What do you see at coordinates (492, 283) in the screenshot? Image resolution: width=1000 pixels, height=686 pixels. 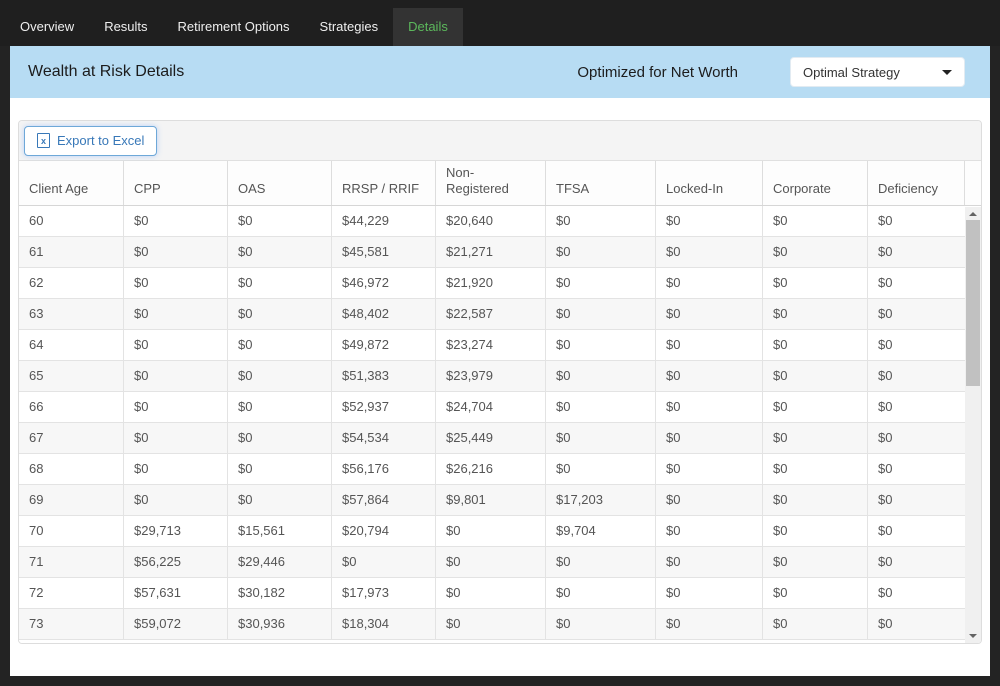 I see `table-row-age-62: 62 $0 $0 $46,972 $21,920 $0 $0 $0 $0` at bounding box center [492, 283].